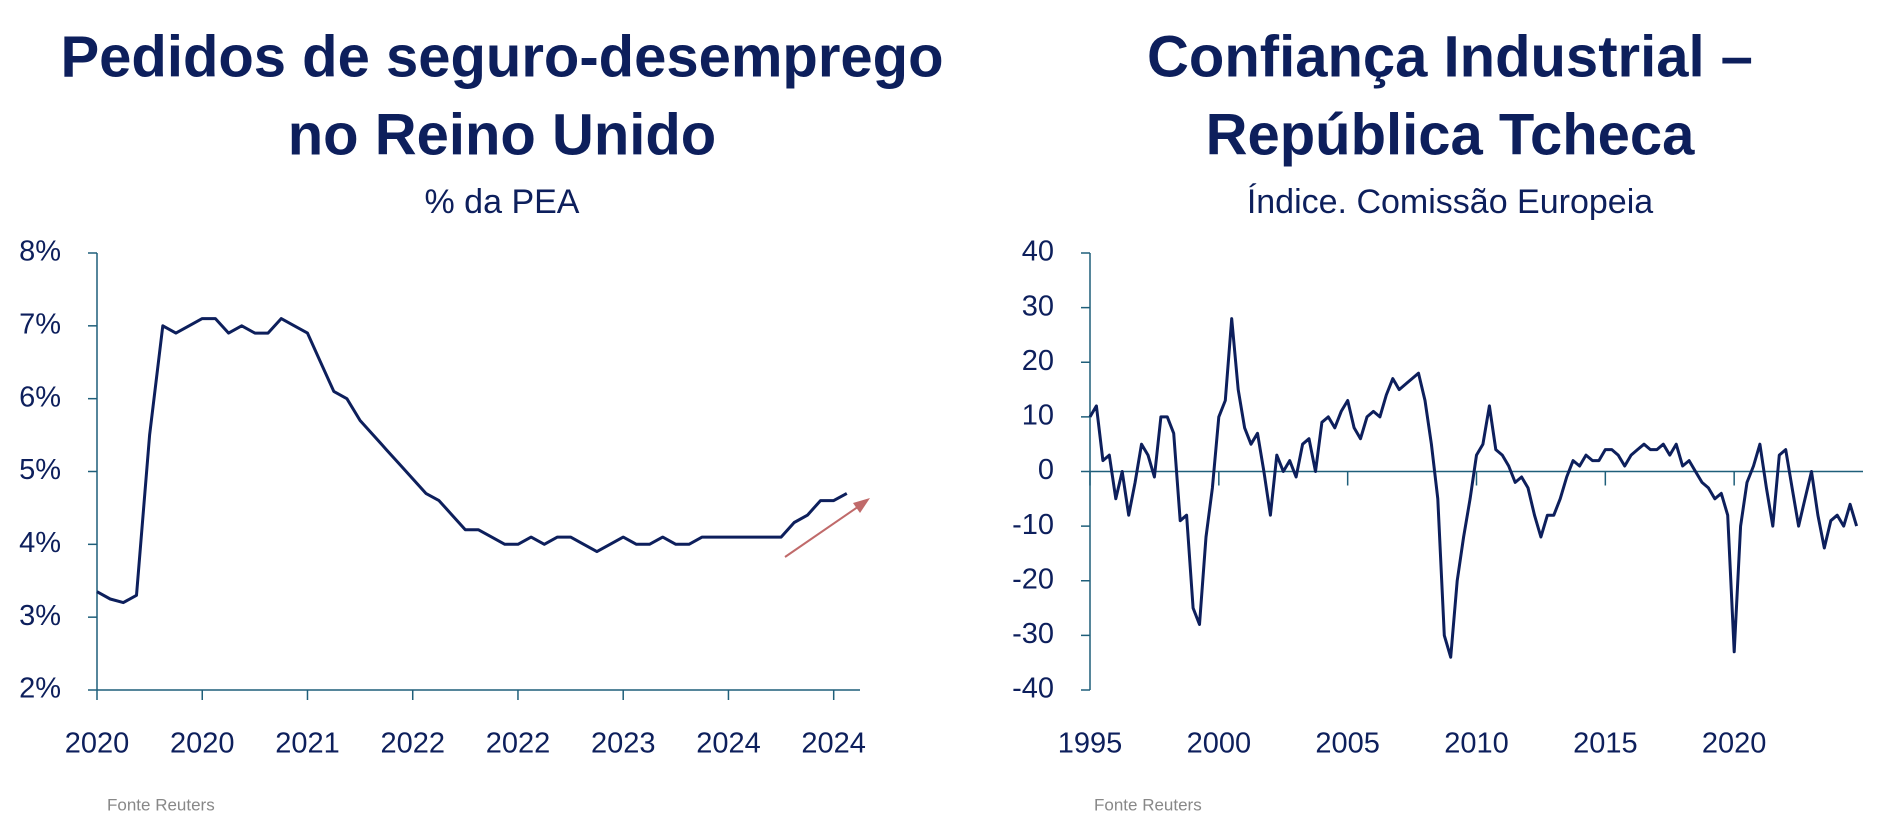 This screenshot has height=831, width=1895. Describe the element at coordinates (40, 324) in the screenshot. I see `y-tick-label: 7%` at that location.